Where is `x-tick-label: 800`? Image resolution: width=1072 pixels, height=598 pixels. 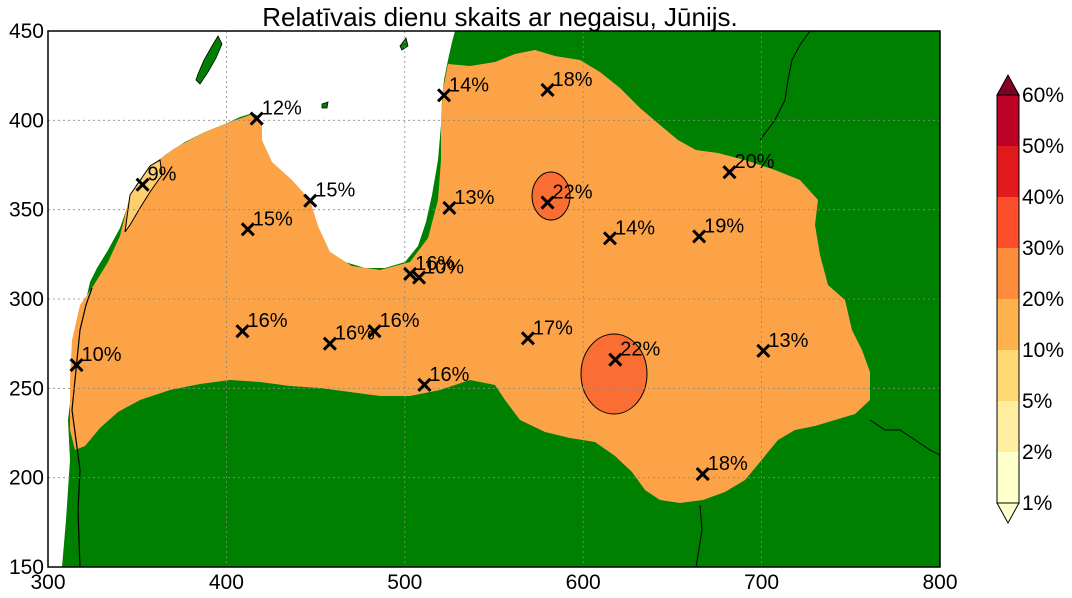
x-tick-label: 800 is located at coordinates (939, 582).